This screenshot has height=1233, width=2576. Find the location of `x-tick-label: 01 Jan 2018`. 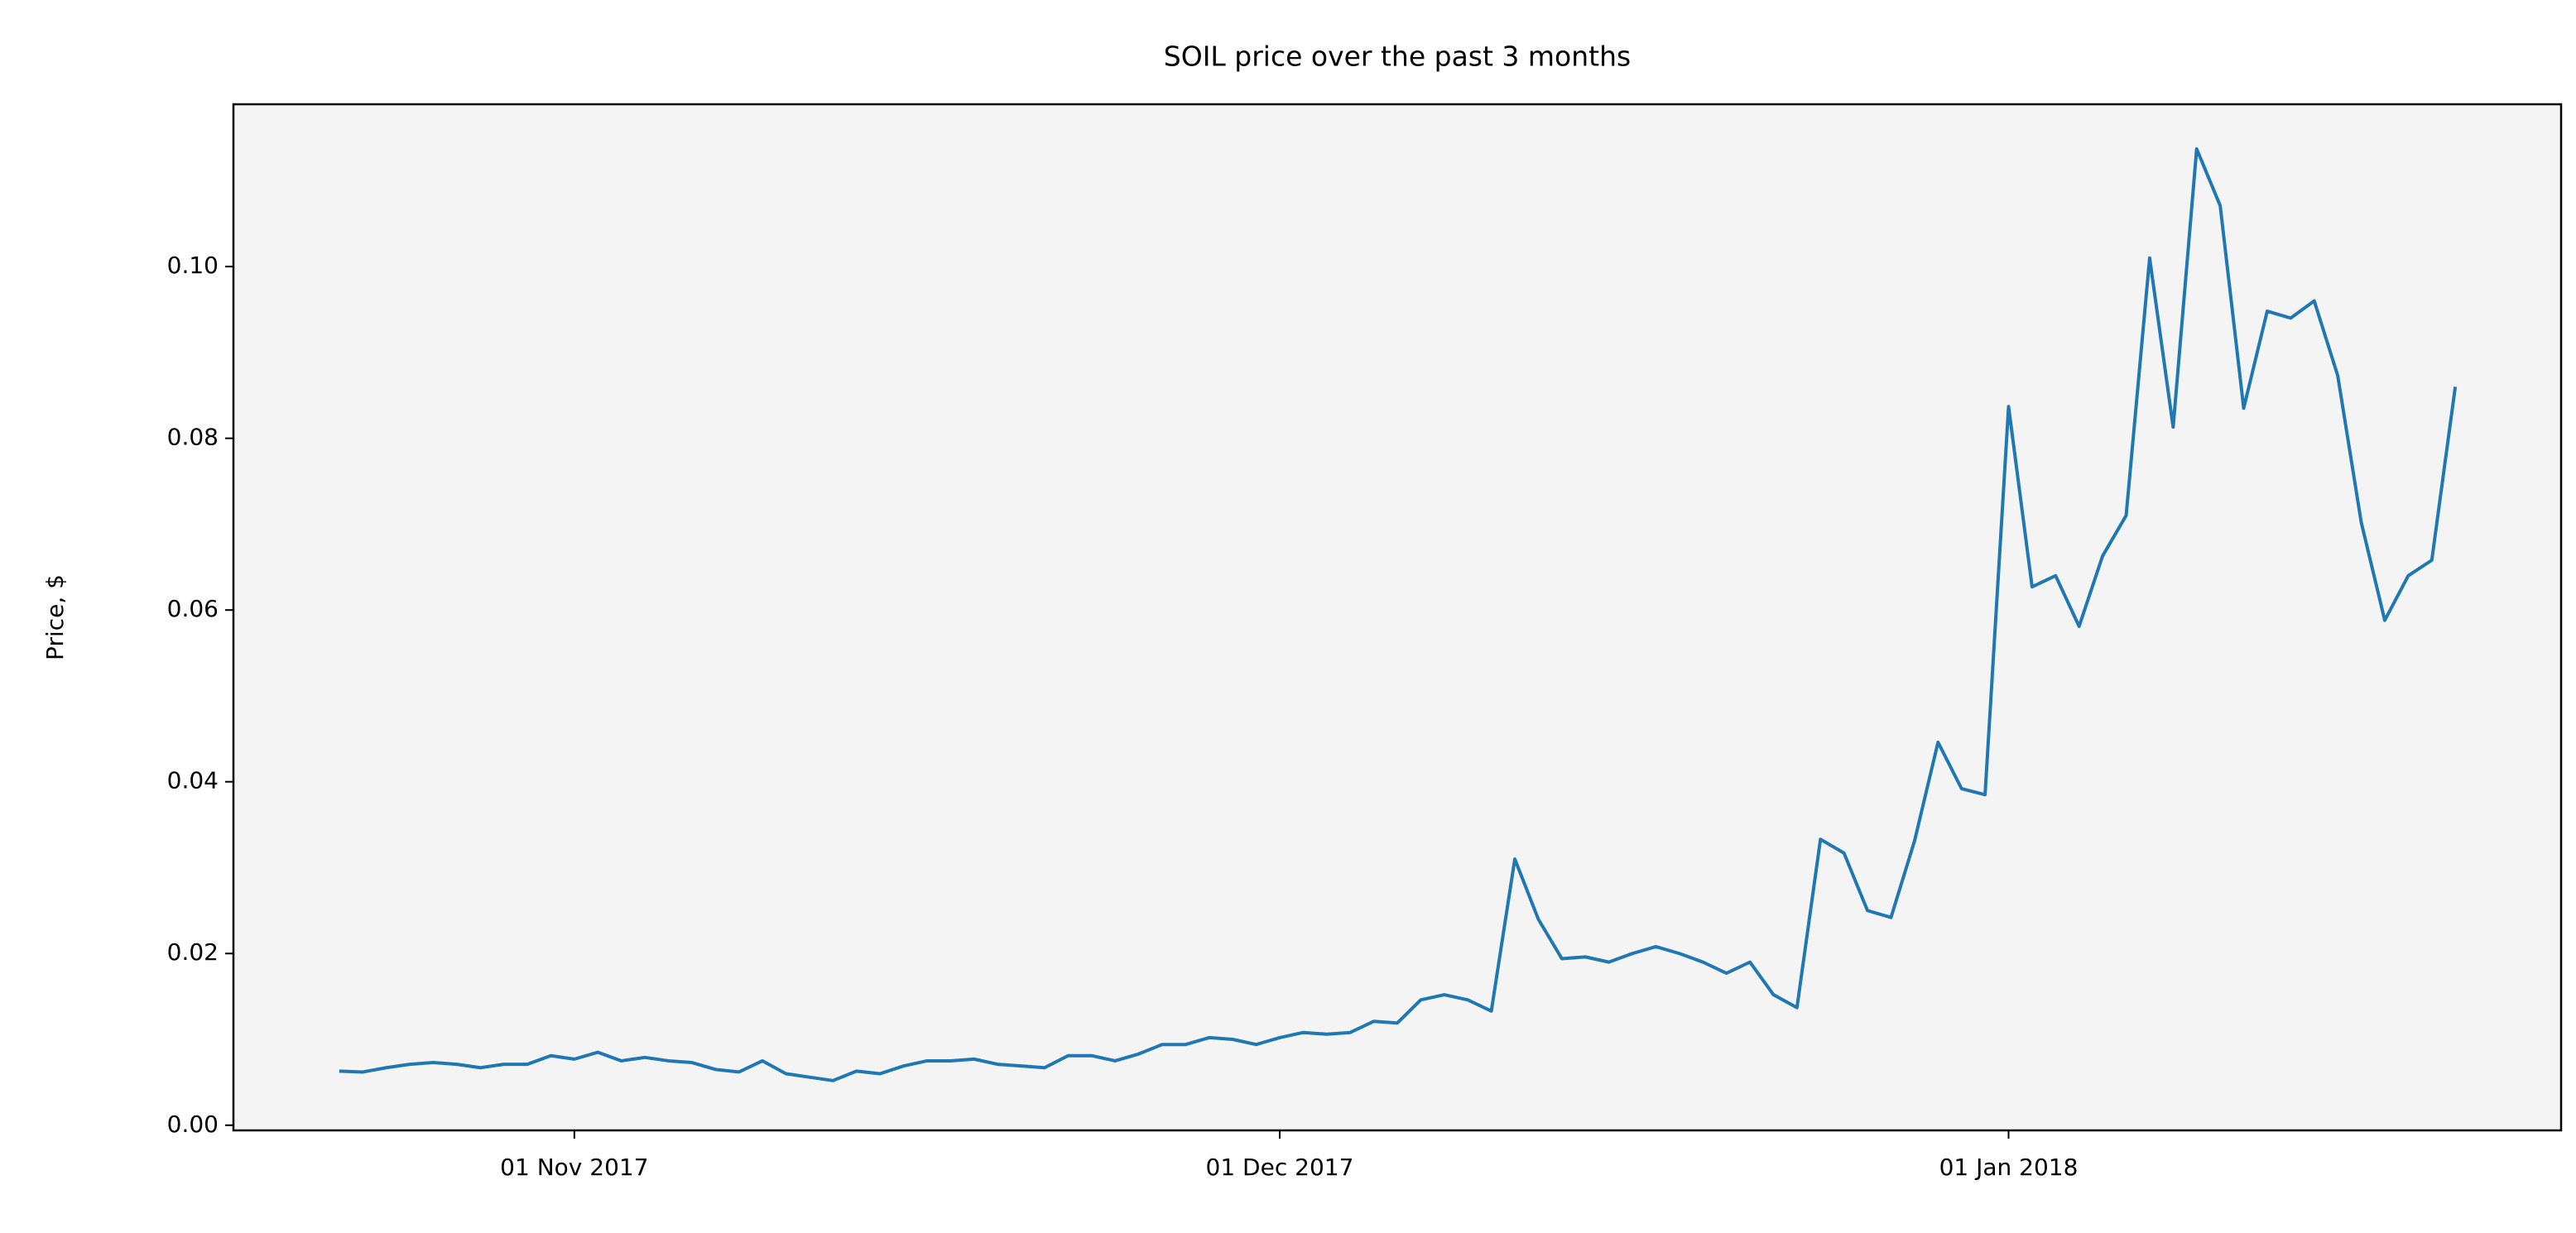

x-tick-label: 01 Jan 2018 is located at coordinates (2009, 1167).